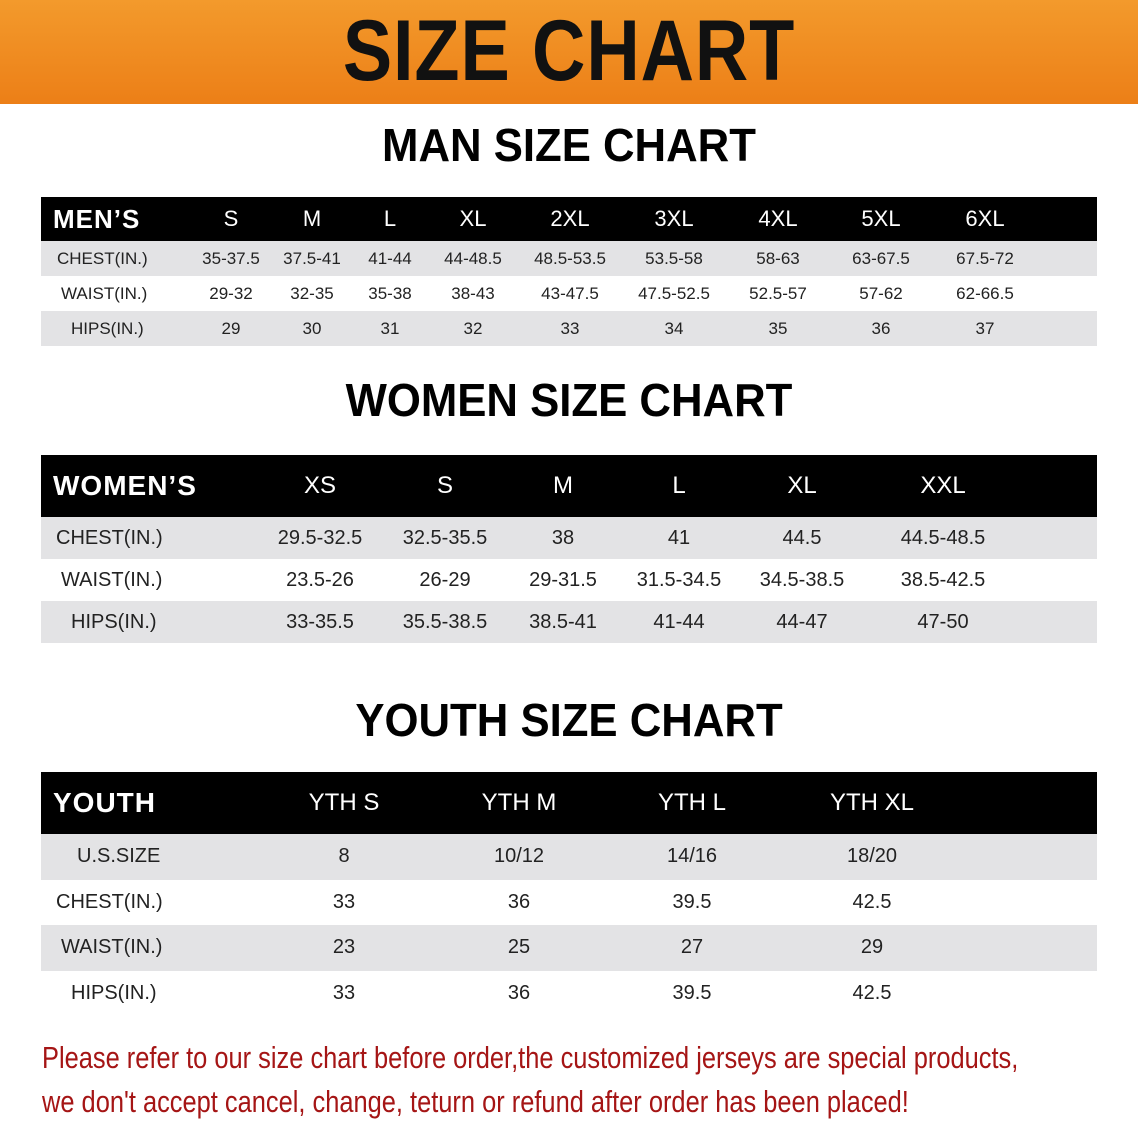  Describe the element at coordinates (344, 856) in the screenshot. I see `table-cell: 8` at that location.